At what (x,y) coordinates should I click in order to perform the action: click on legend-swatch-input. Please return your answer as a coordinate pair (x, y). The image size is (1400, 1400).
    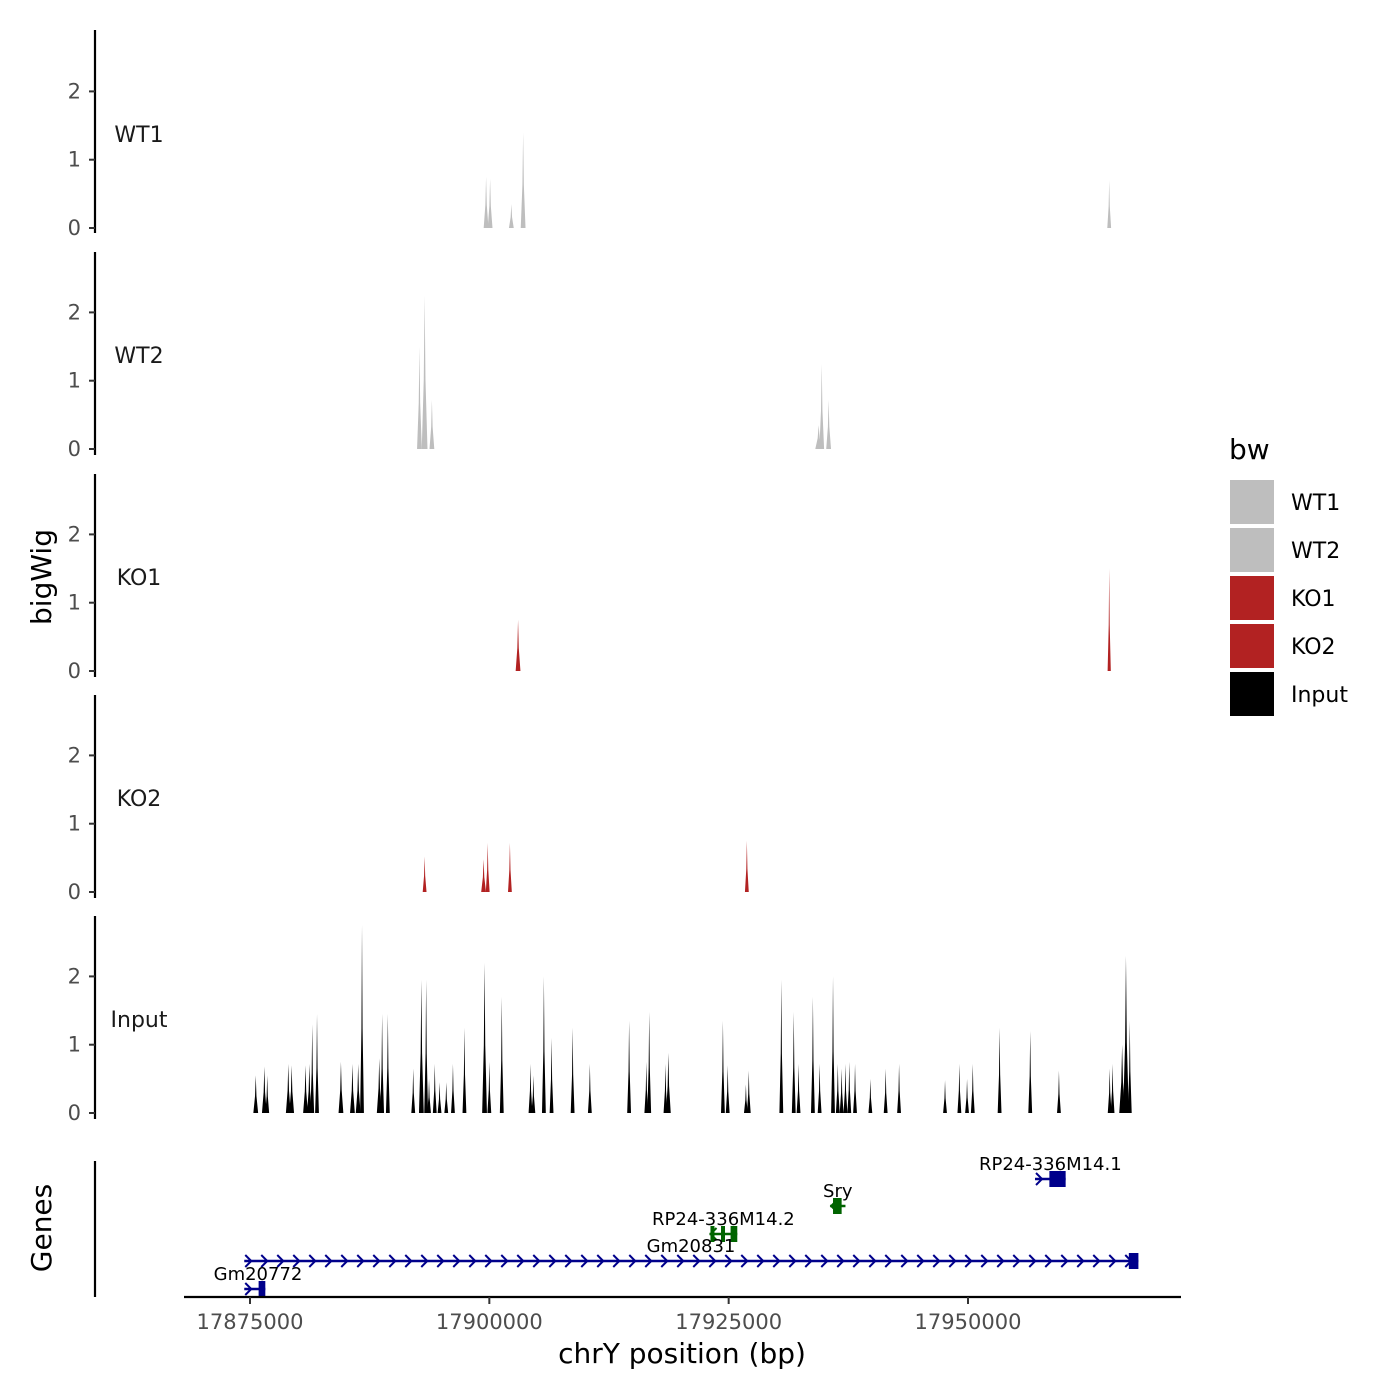
    Looking at the image, I should click on (1252, 694).